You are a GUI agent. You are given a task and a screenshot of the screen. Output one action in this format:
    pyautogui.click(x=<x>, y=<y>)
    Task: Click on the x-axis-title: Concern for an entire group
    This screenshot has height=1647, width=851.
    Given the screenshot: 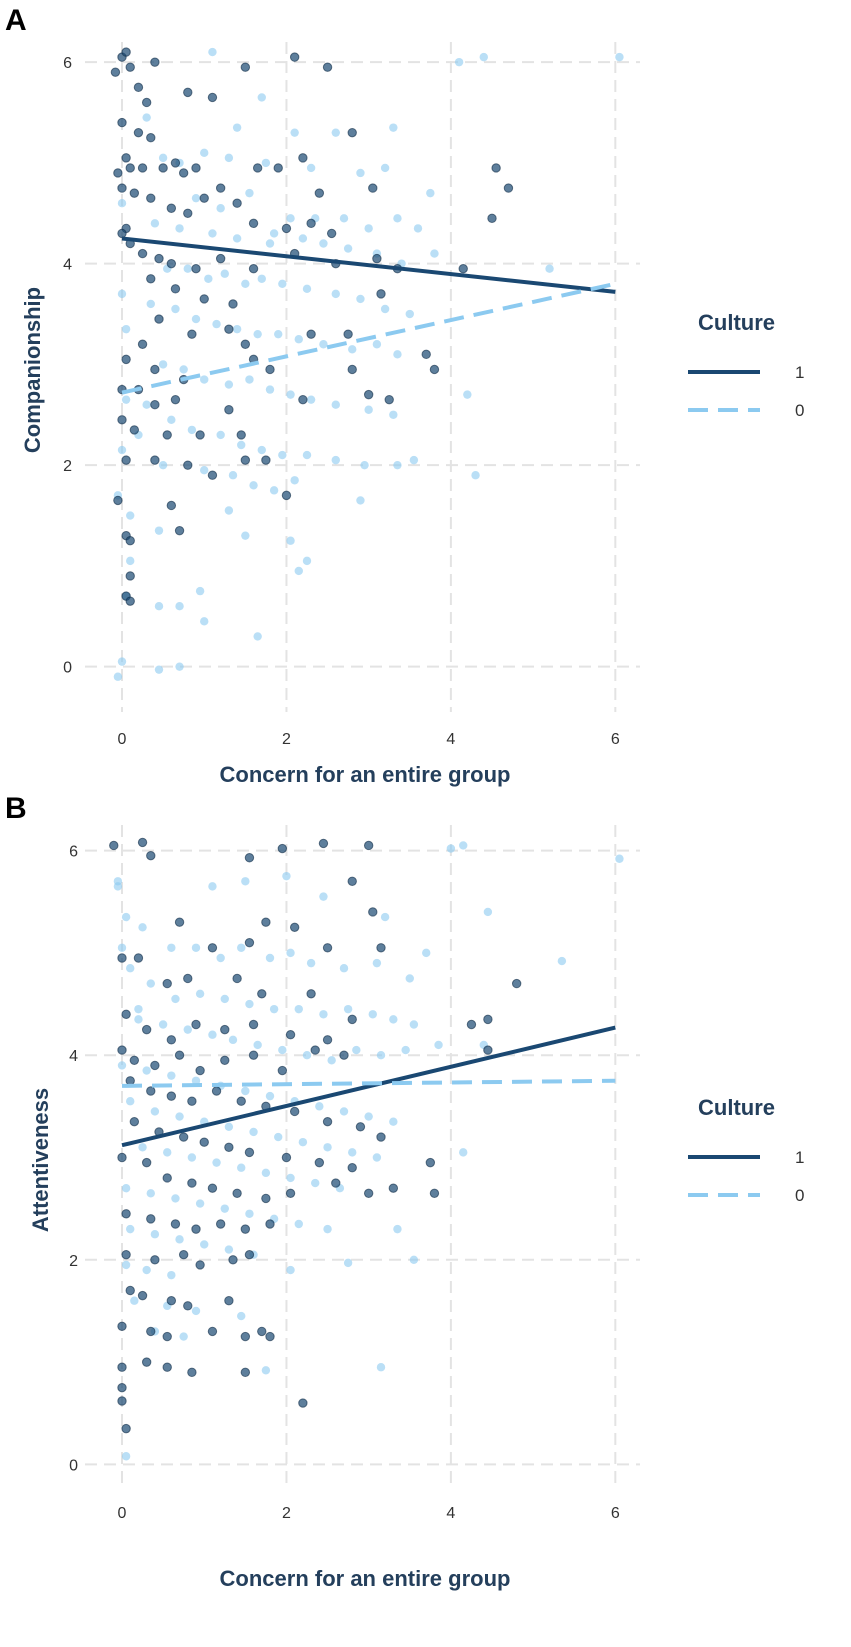 What is the action you would take?
    pyautogui.click(x=365, y=1578)
    